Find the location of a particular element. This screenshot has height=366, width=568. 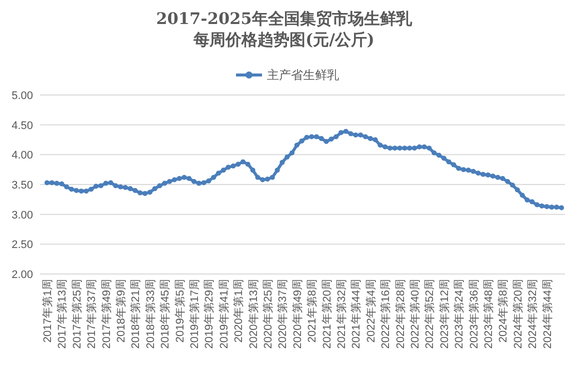

x-tick-label: 2023年第48周 is located at coordinates (489, 314).